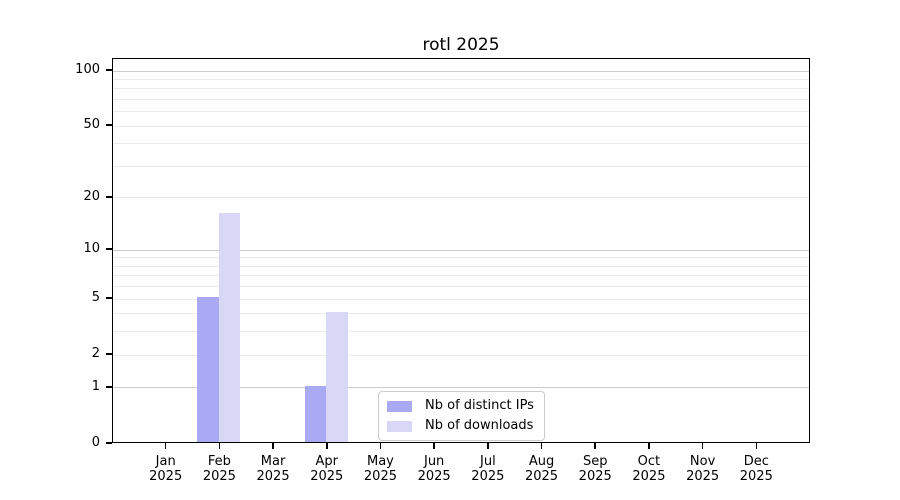 Image resolution: width=900 pixels, height=500 pixels. I want to click on y-tick-label-10: 10, so click(91, 249).